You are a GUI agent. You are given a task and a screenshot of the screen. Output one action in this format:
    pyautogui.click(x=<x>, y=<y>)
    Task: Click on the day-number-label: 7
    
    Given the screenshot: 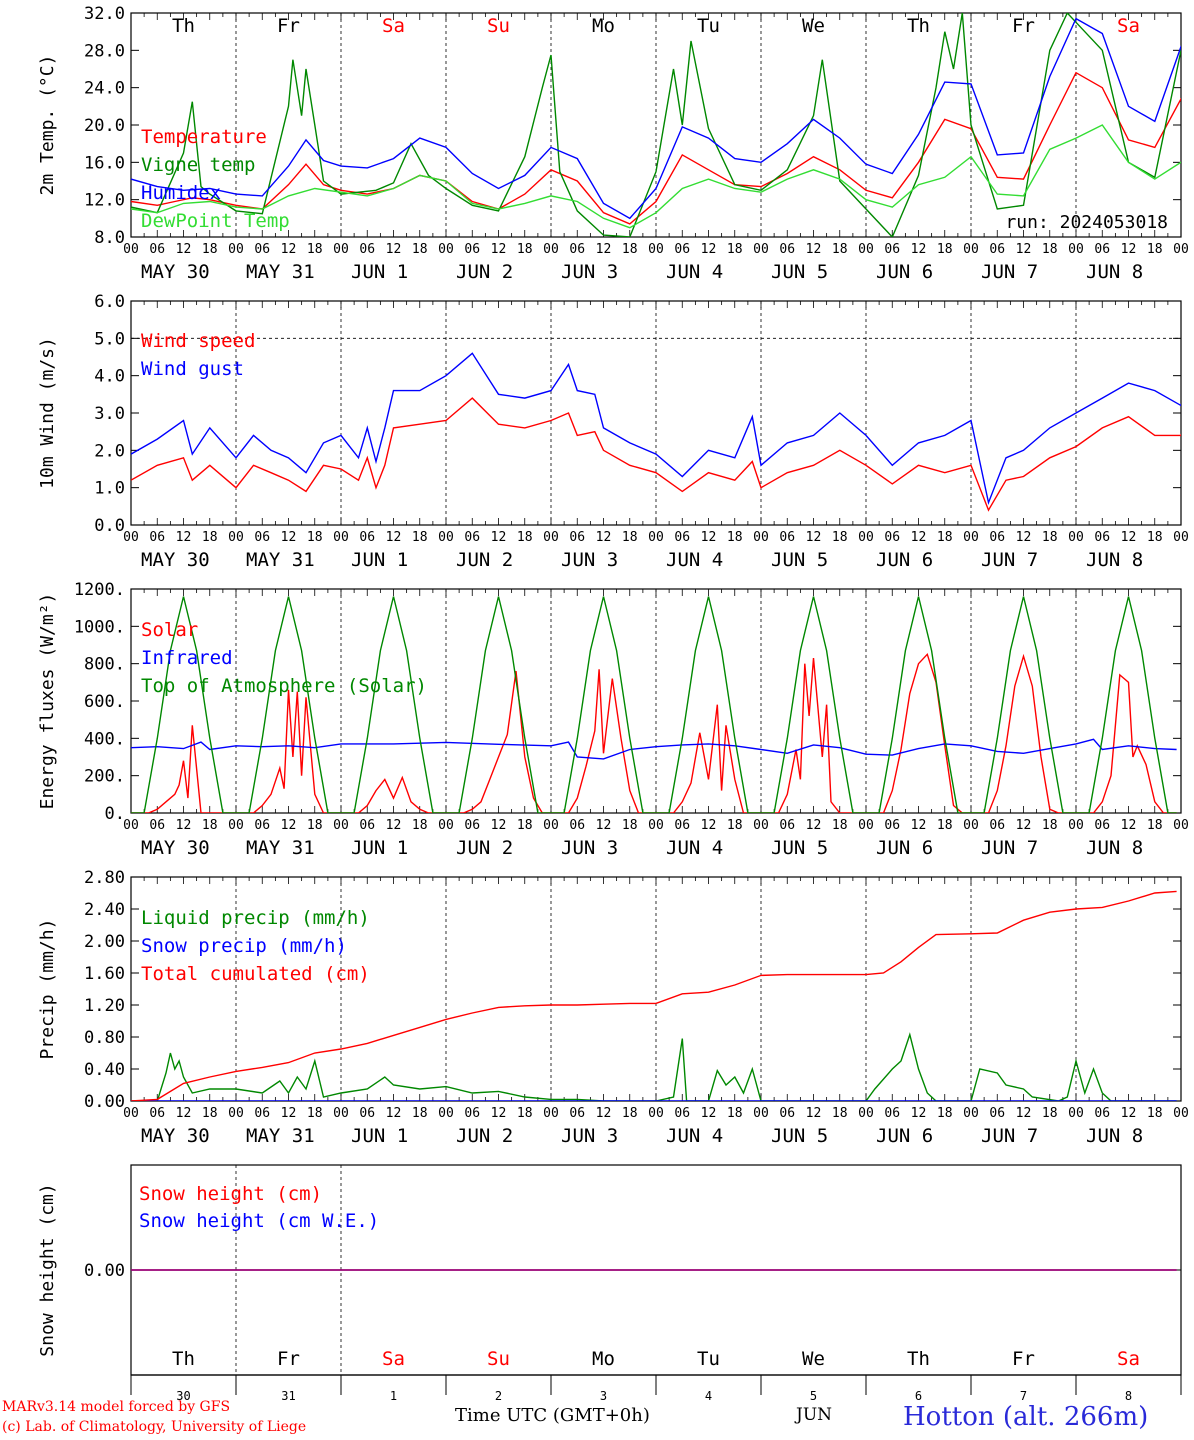 What is the action you would take?
    pyautogui.click(x=1023, y=1396)
    